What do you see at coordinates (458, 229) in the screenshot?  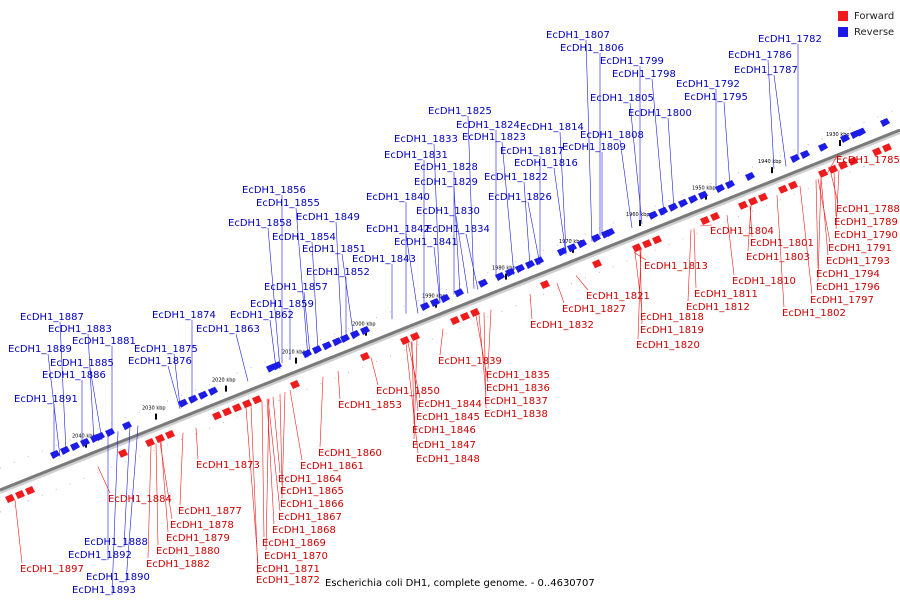 I see `reverse-gene-label: EcDH1_1834` at bounding box center [458, 229].